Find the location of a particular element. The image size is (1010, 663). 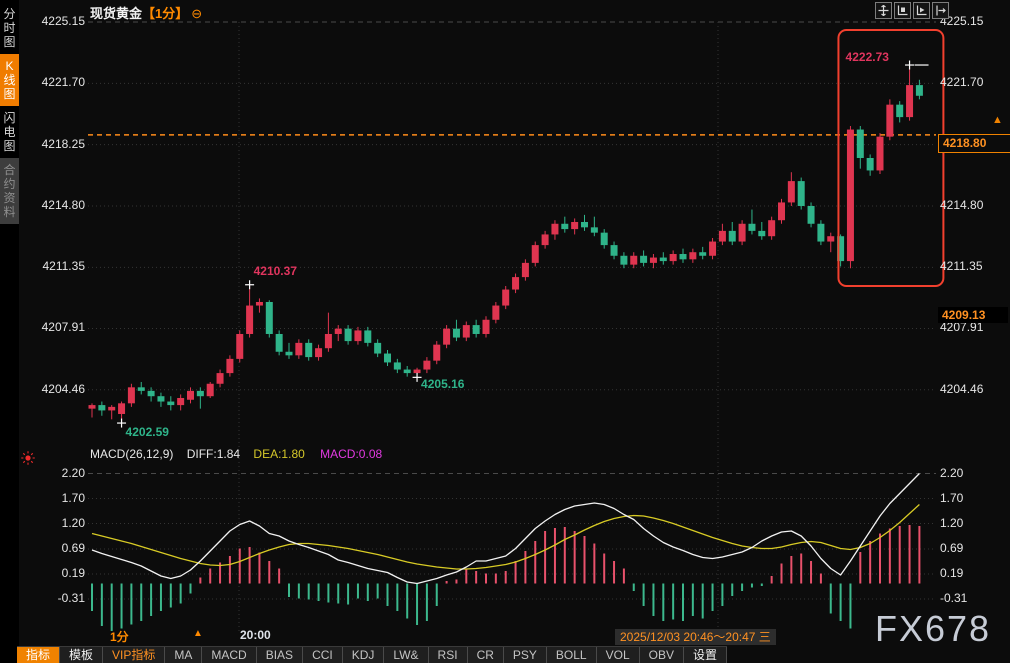

macd-axis-label-left-5: -0.31 is located at coordinates (71, 598).